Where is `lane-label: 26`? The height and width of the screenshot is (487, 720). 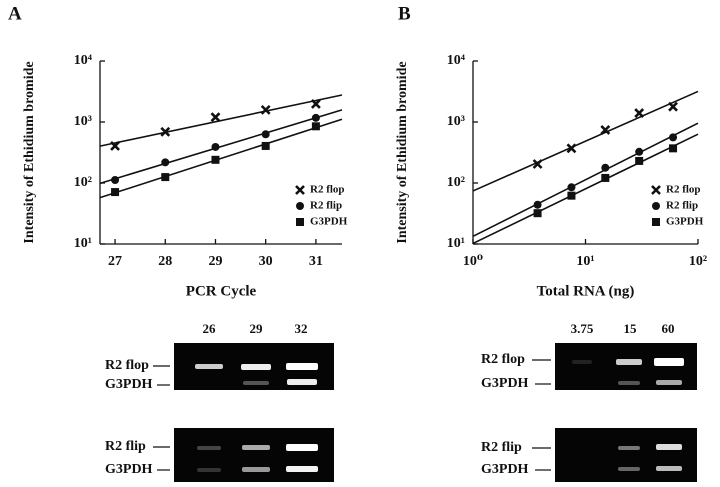
lane-label: 26 is located at coordinates (210, 328).